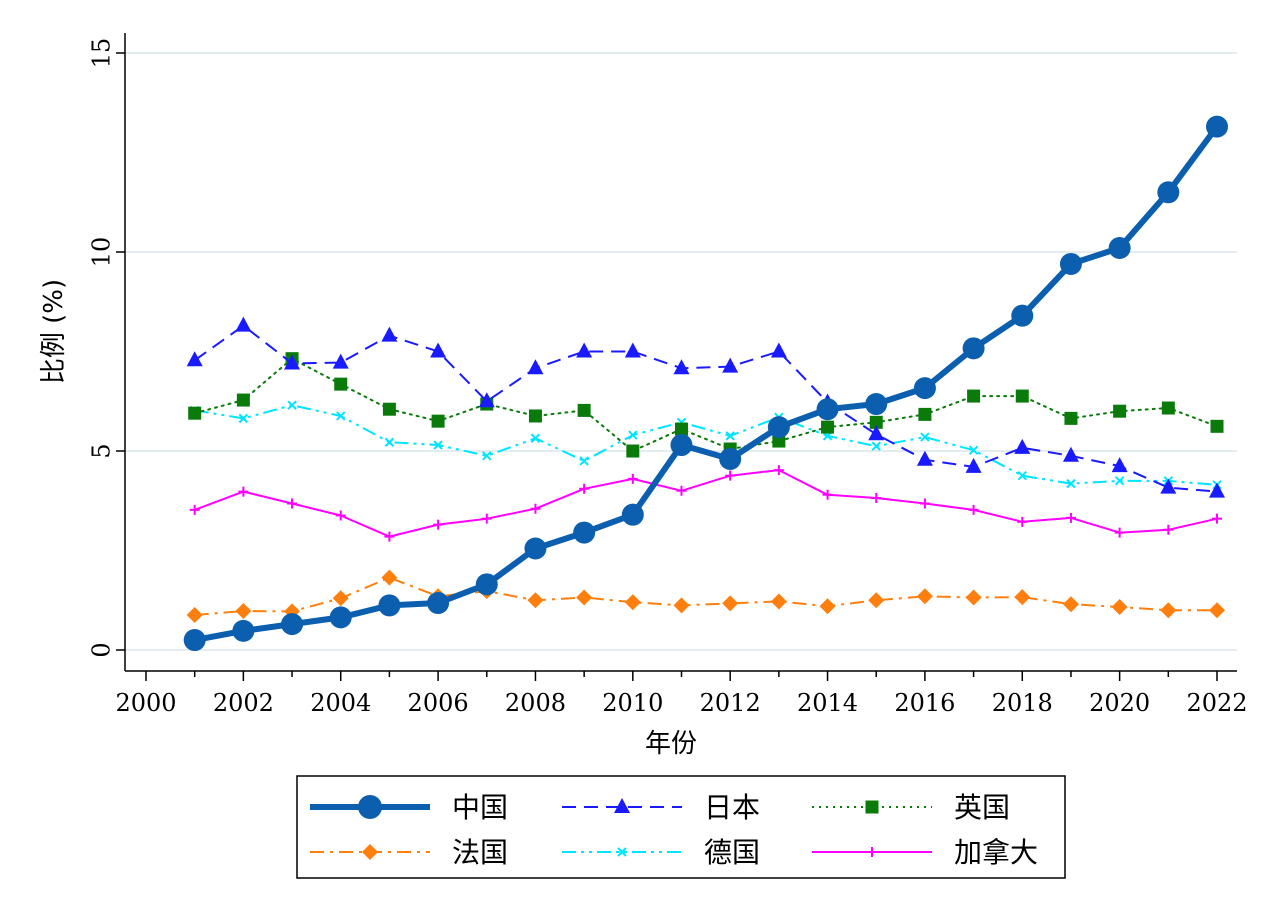 Image resolution: width=1270 pixels, height=923 pixels. I want to click on x-tick-label: 2008, so click(535, 703).